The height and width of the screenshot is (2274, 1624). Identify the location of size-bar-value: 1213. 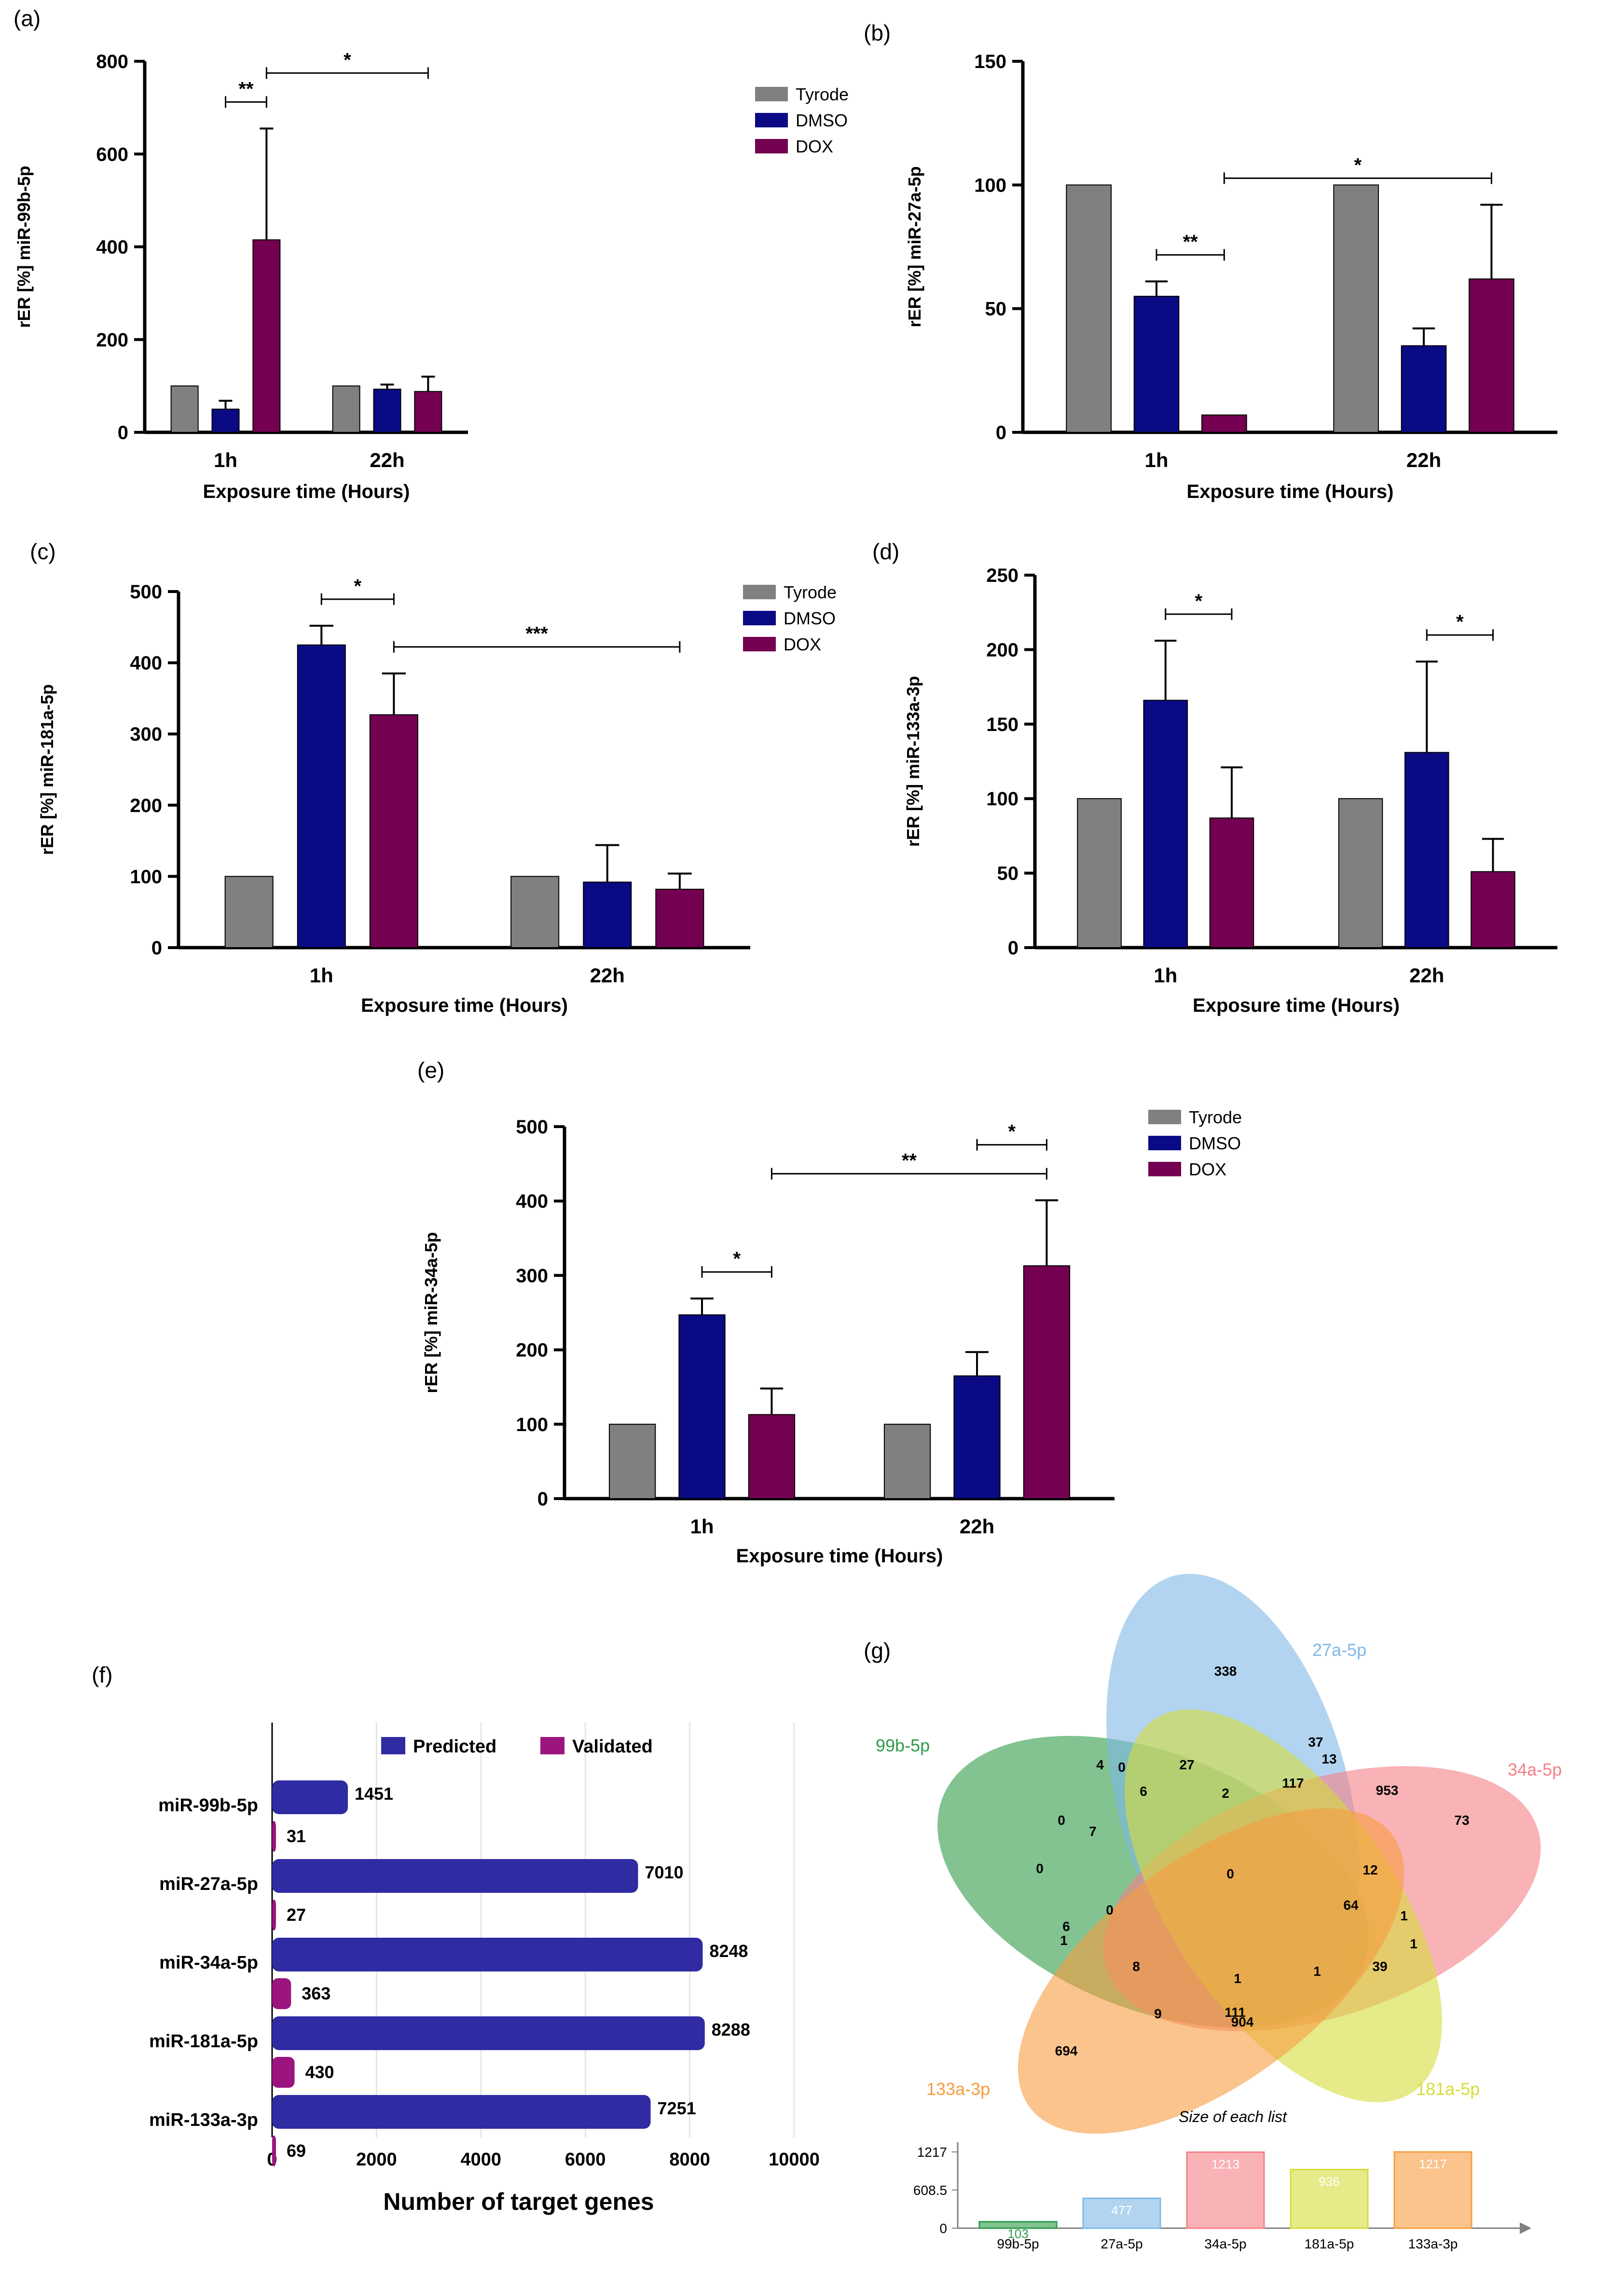
(1225, 2164).